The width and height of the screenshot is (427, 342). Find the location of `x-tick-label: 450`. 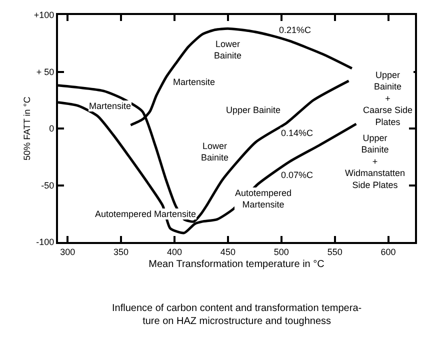

x-tick-label: 450 is located at coordinates (228, 251).